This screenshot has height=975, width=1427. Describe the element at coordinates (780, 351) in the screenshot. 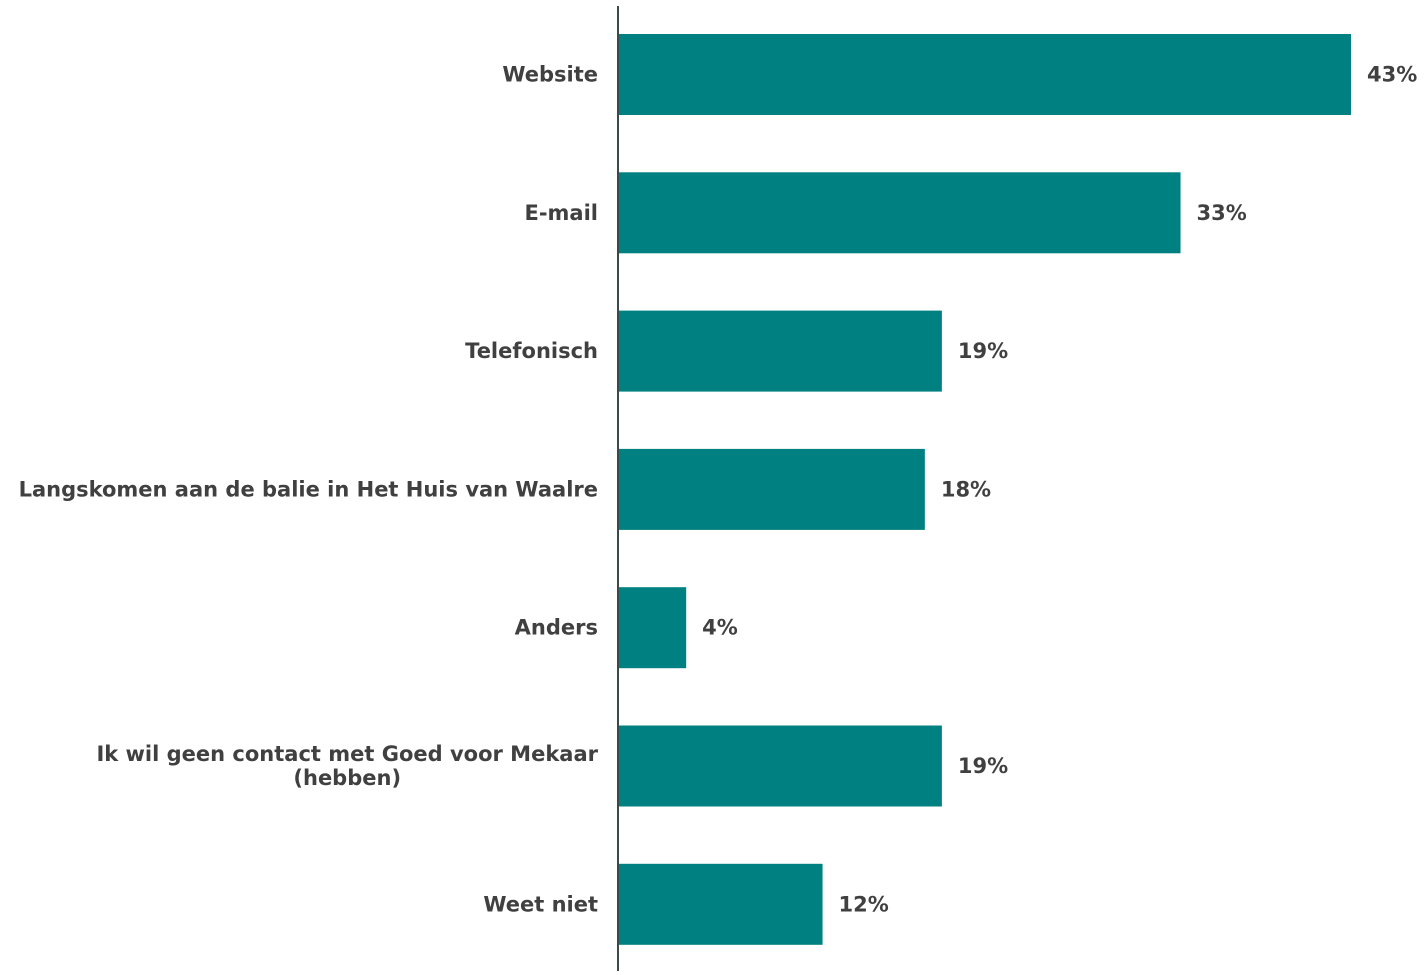

I see `bar-telefonisch` at that location.